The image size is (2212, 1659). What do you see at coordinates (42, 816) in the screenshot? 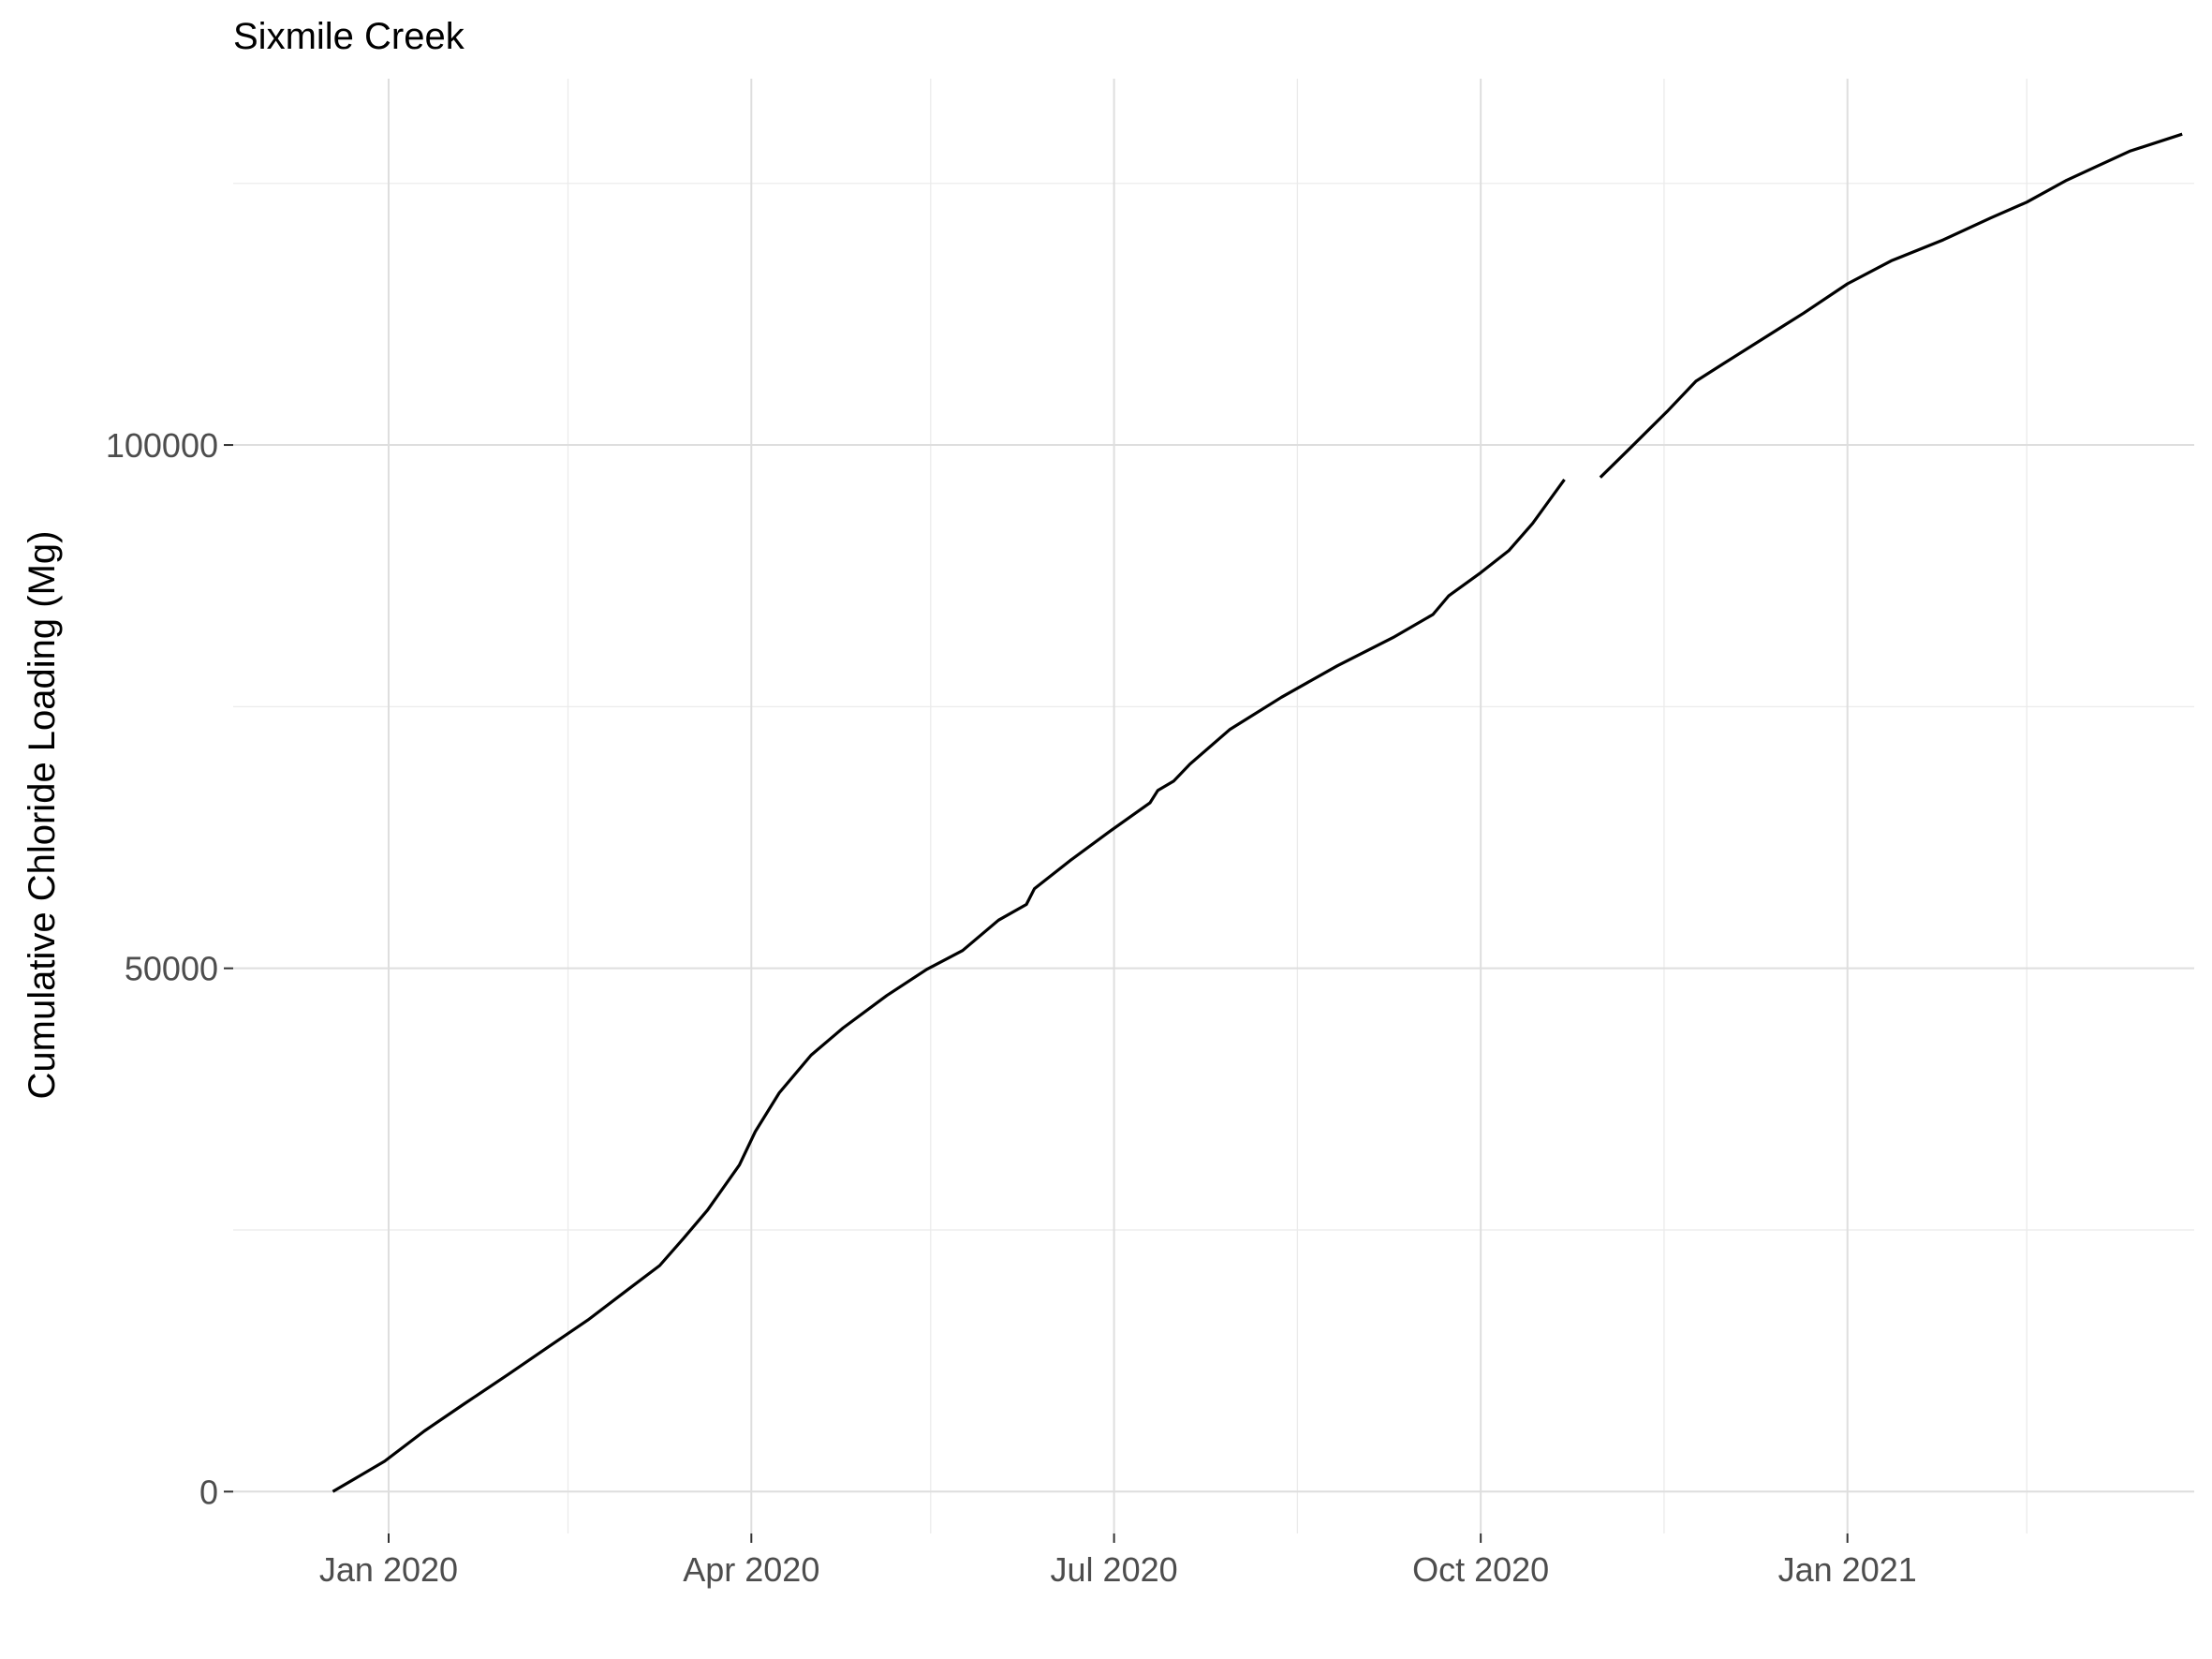
I see `y-axis-title: Cumulative Chloride Loading (Mg)` at bounding box center [42, 816].